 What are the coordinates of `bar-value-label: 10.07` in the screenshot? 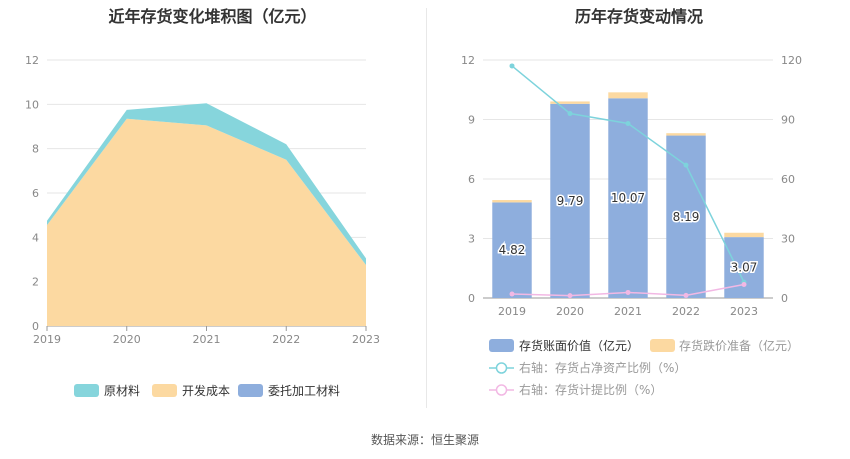 It's located at (628, 198).